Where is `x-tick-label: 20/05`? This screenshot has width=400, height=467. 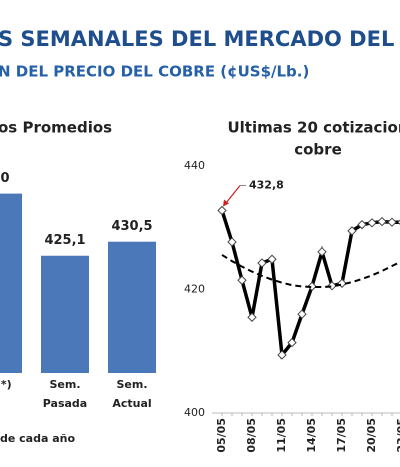
x-tick-label: 20/05 is located at coordinates (371, 435).